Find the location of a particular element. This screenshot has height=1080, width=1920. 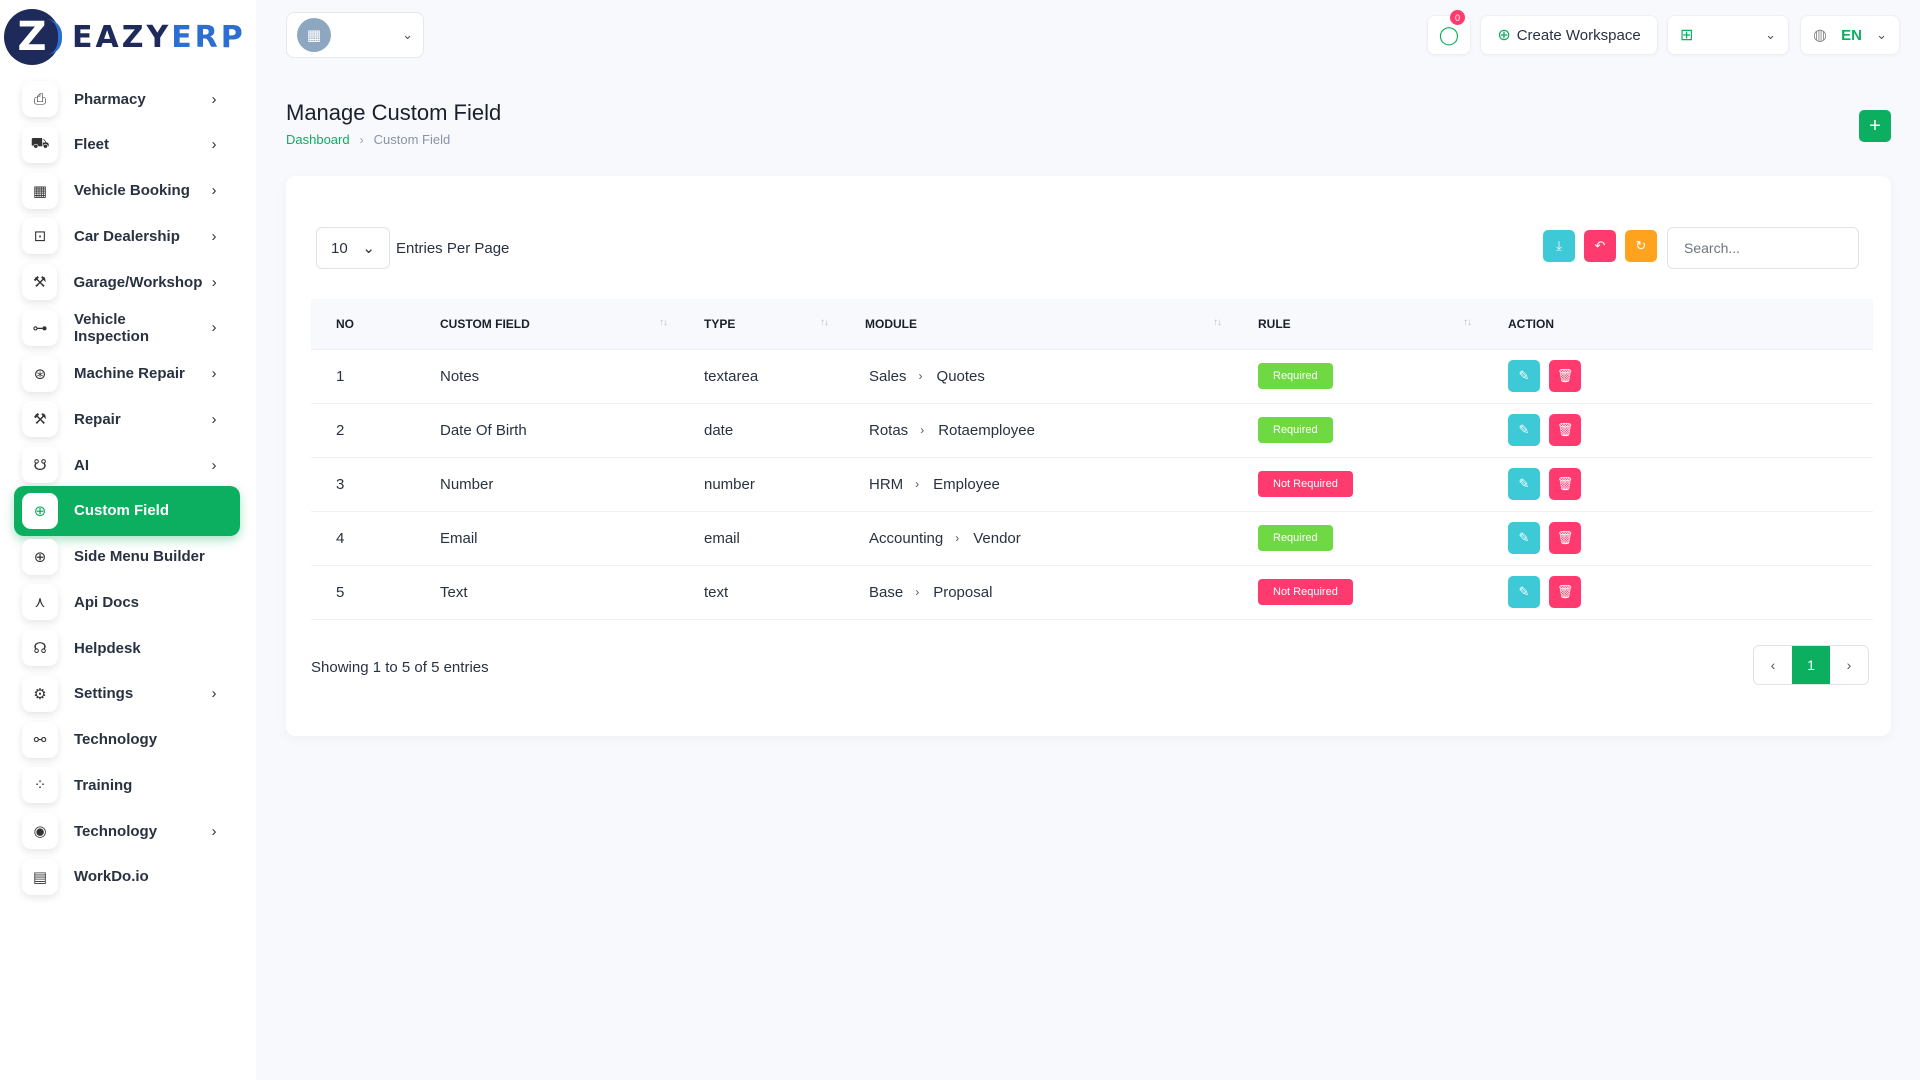

custom-field-name: Text is located at coordinates (547, 592).